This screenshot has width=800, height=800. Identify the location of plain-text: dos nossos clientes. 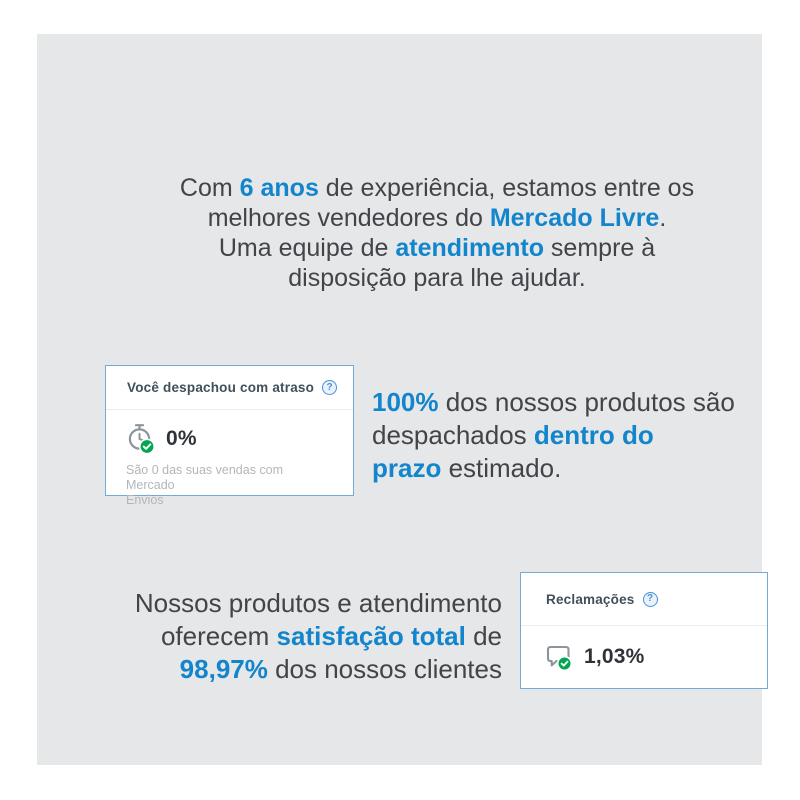
(384, 669).